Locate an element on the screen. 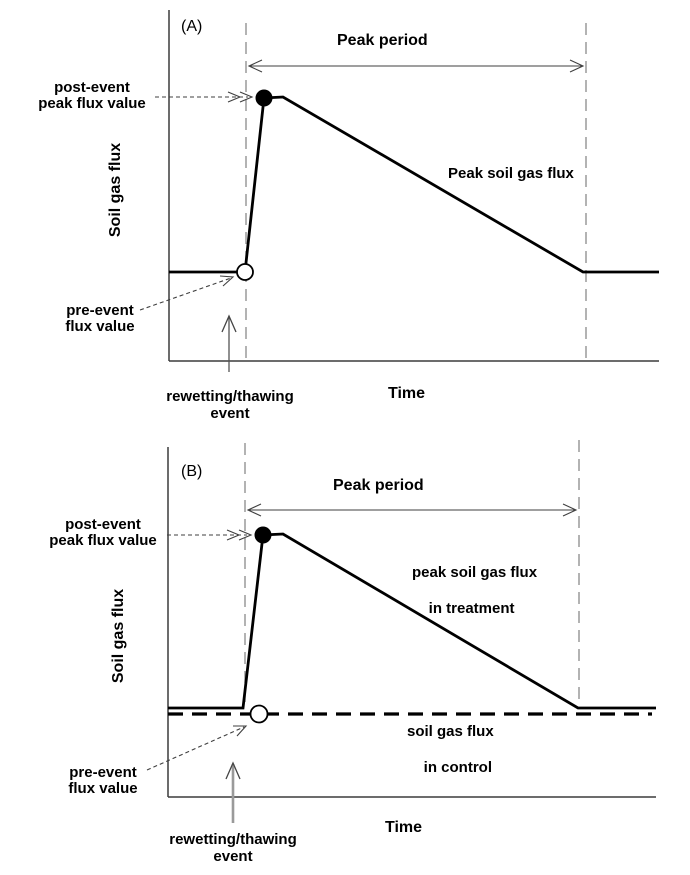 The image size is (690, 875). panel-b-treatment-curve-label: peak soil gas flux in treatment is located at coordinates (474, 600).